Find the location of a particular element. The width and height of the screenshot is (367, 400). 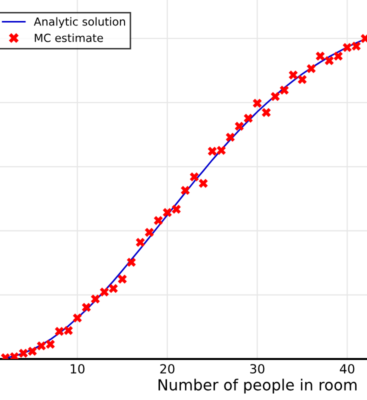

legend-label: Analytic solution is located at coordinates (80, 22).